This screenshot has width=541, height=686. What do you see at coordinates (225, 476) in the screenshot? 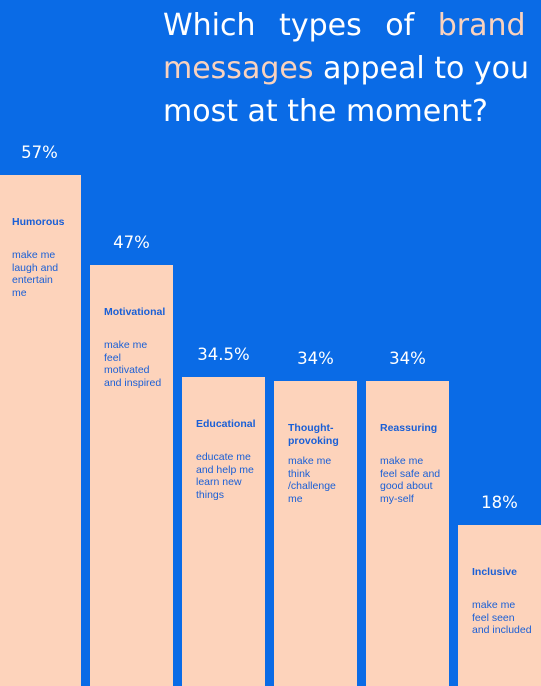
I see `category-description-educational: educate me and help me learn new things` at bounding box center [225, 476].